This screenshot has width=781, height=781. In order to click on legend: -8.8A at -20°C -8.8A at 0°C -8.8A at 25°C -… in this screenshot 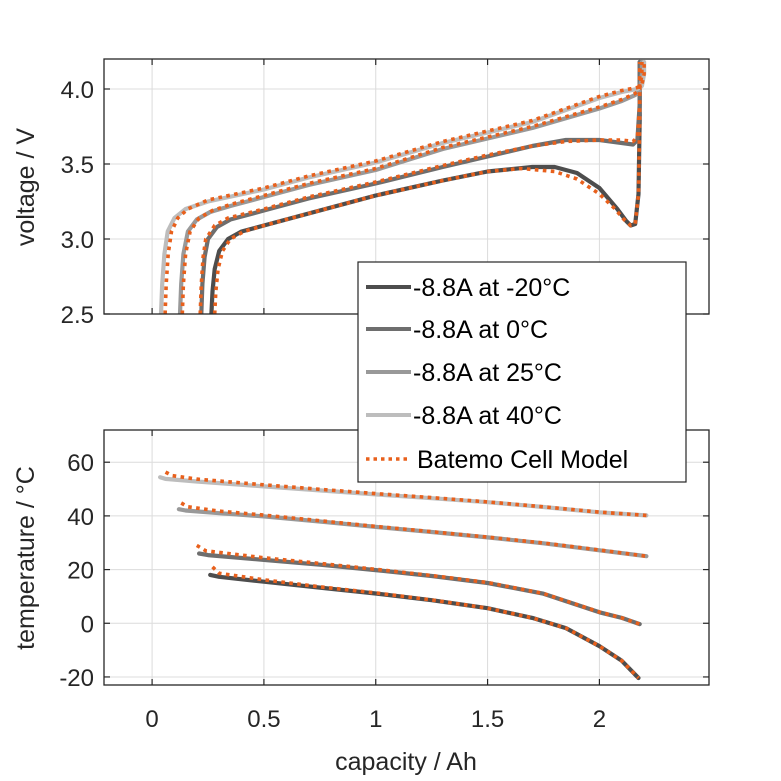, I will do `click(522, 372)`.